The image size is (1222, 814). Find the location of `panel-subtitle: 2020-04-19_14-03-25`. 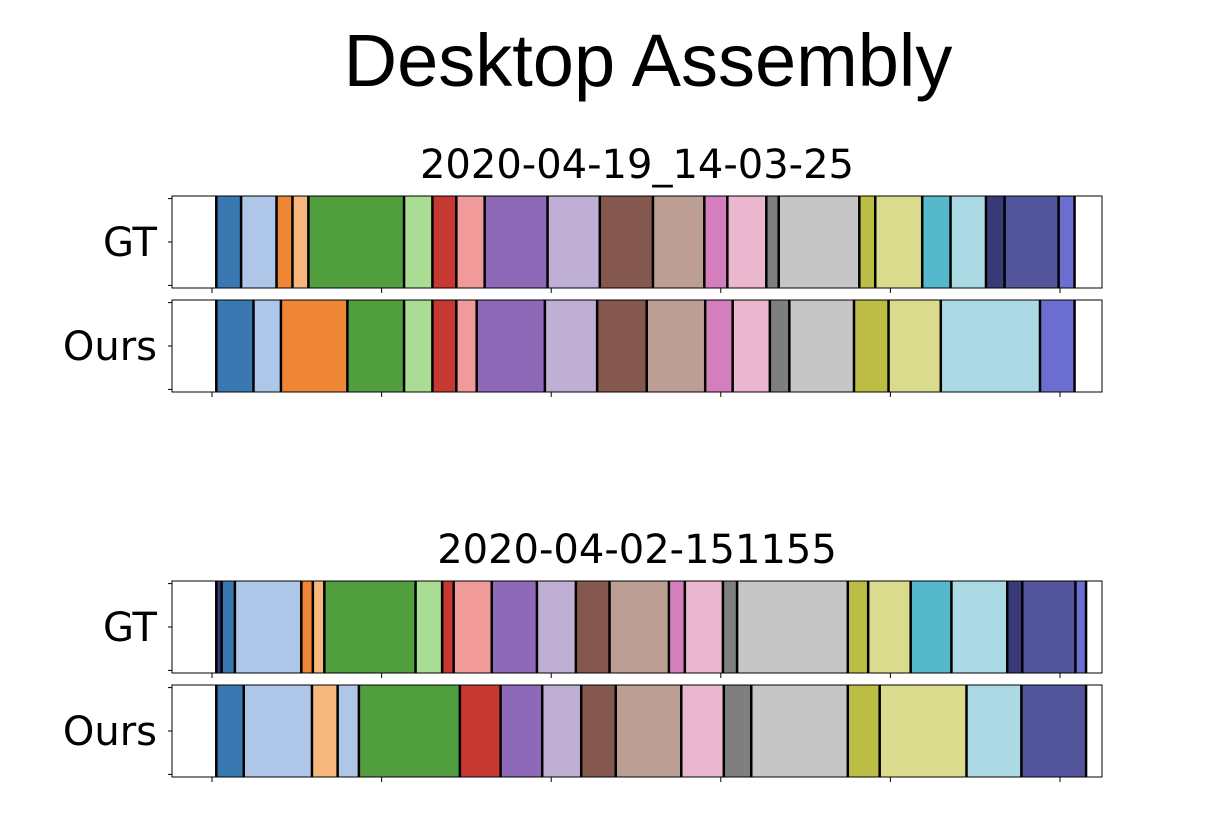

panel-subtitle: 2020-04-19_14-03-25 is located at coordinates (637, 165).